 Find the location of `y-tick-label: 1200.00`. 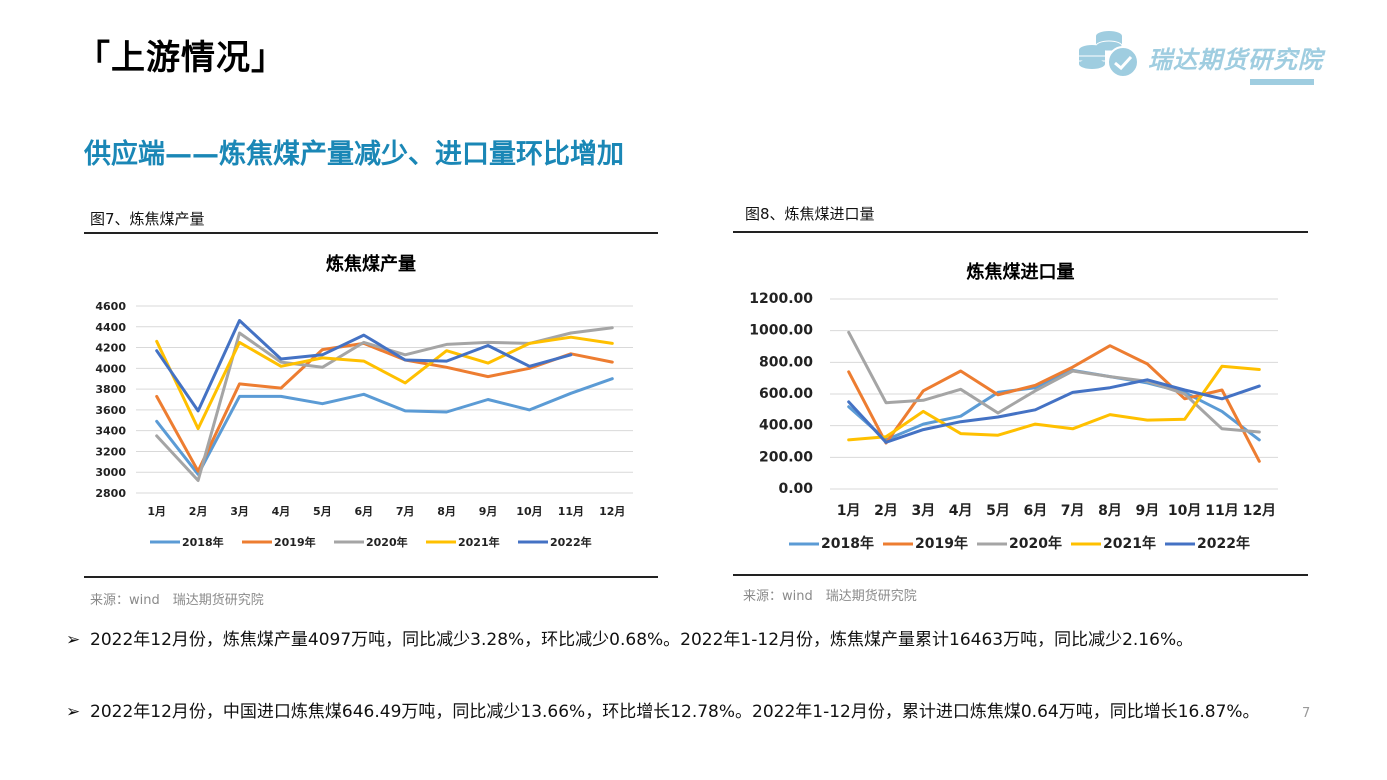

y-tick-label: 1200.00 is located at coordinates (781, 299).